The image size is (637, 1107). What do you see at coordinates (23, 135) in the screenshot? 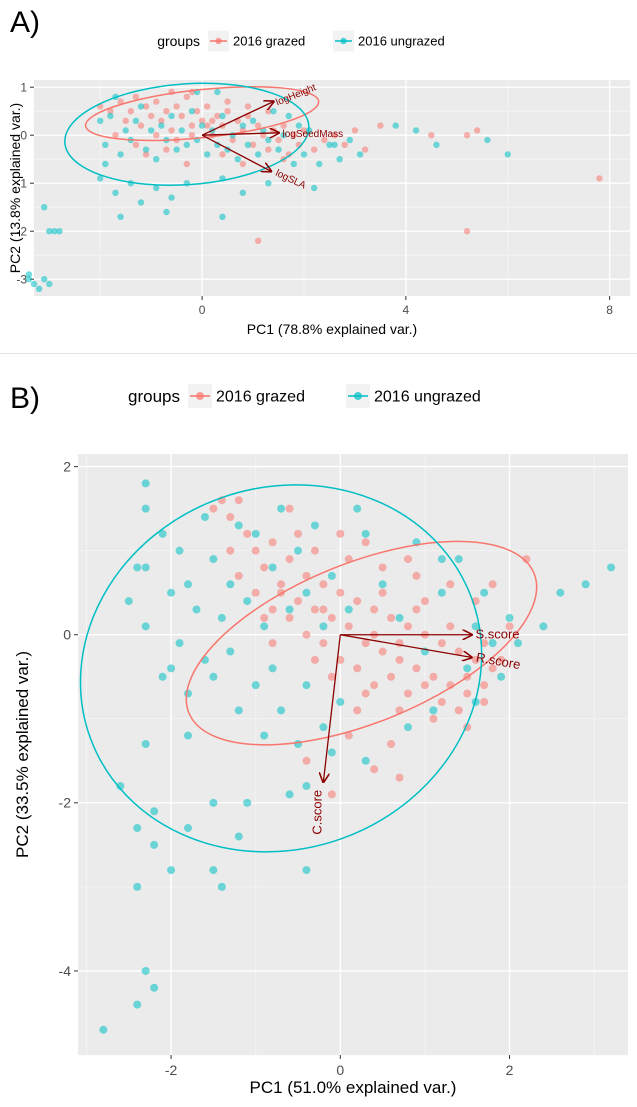
I see `y-tick-label: 0` at bounding box center [23, 135].